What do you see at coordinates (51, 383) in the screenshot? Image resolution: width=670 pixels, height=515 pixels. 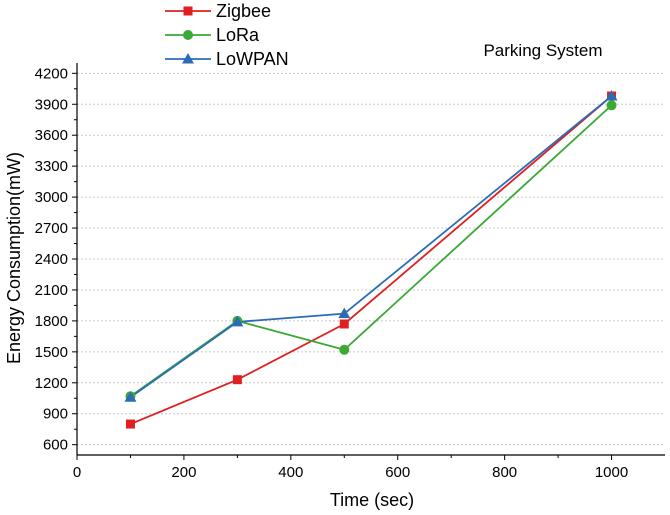 I see `y-tick-label: 1200` at bounding box center [51, 383].